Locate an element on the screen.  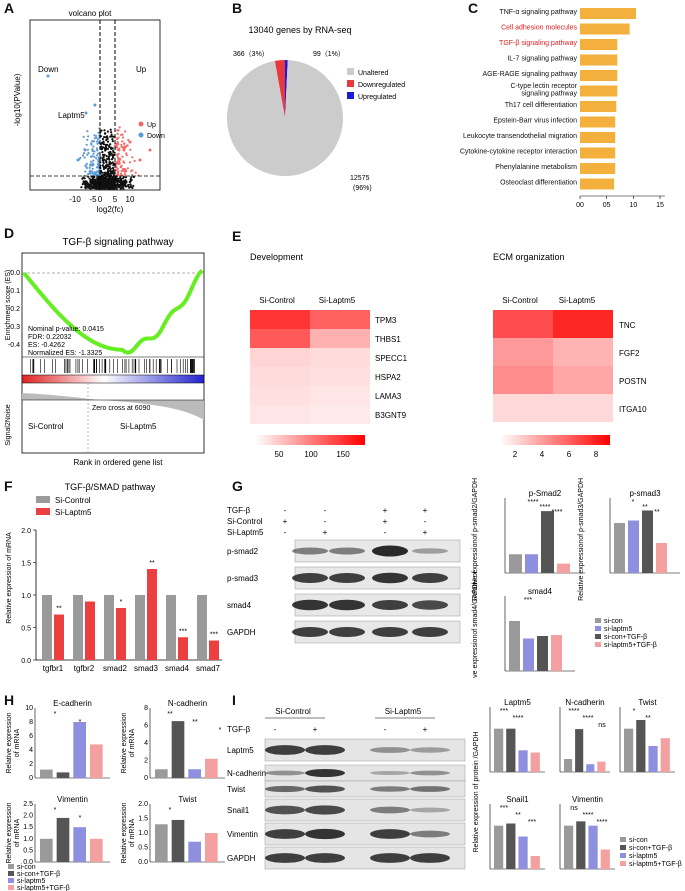
g-sig: ** is located at coordinates (645, 507).